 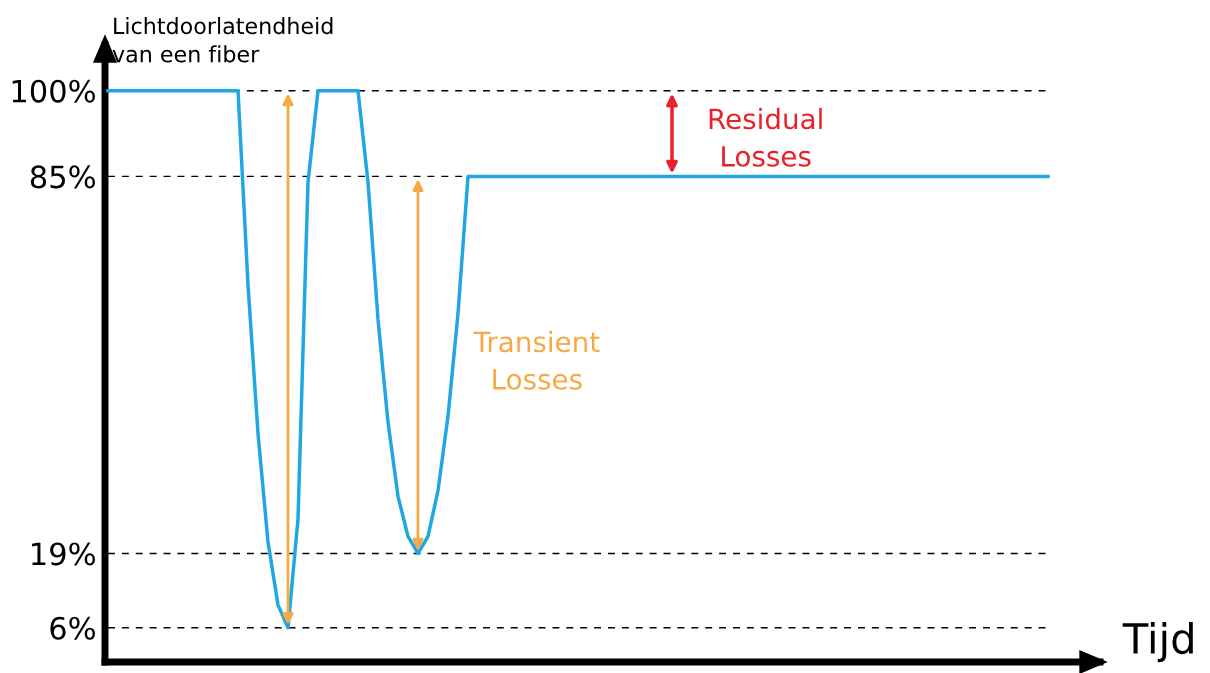 I want to click on y-tick-label: 6%, so click(x=72, y=628).